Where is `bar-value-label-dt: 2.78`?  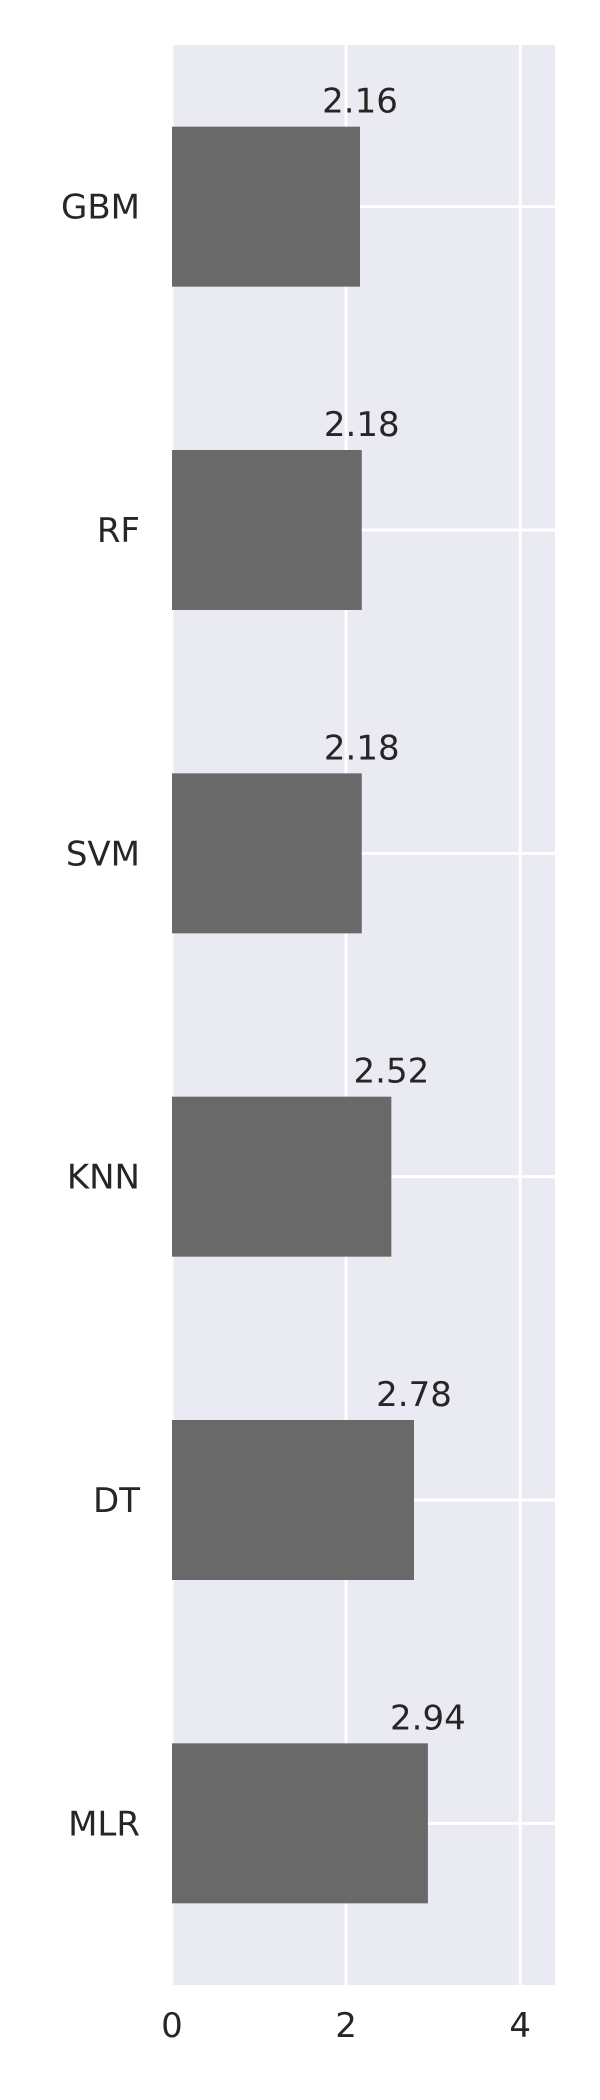
bar-value-label-dt: 2.78 is located at coordinates (414, 1395).